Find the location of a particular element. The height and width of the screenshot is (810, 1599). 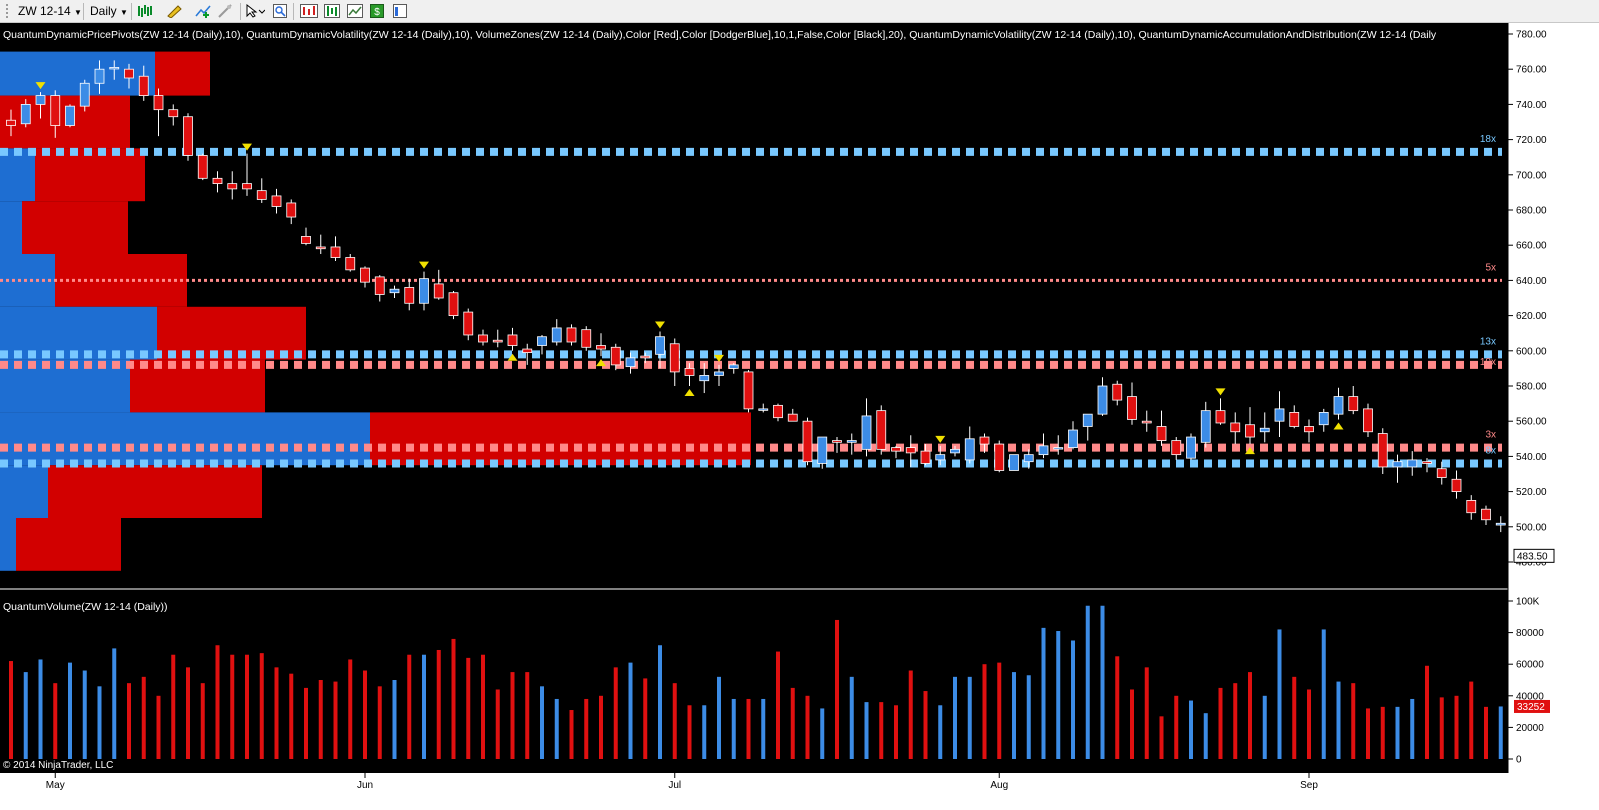

last-price-marker: 483.50 is located at coordinates (1534, 555).